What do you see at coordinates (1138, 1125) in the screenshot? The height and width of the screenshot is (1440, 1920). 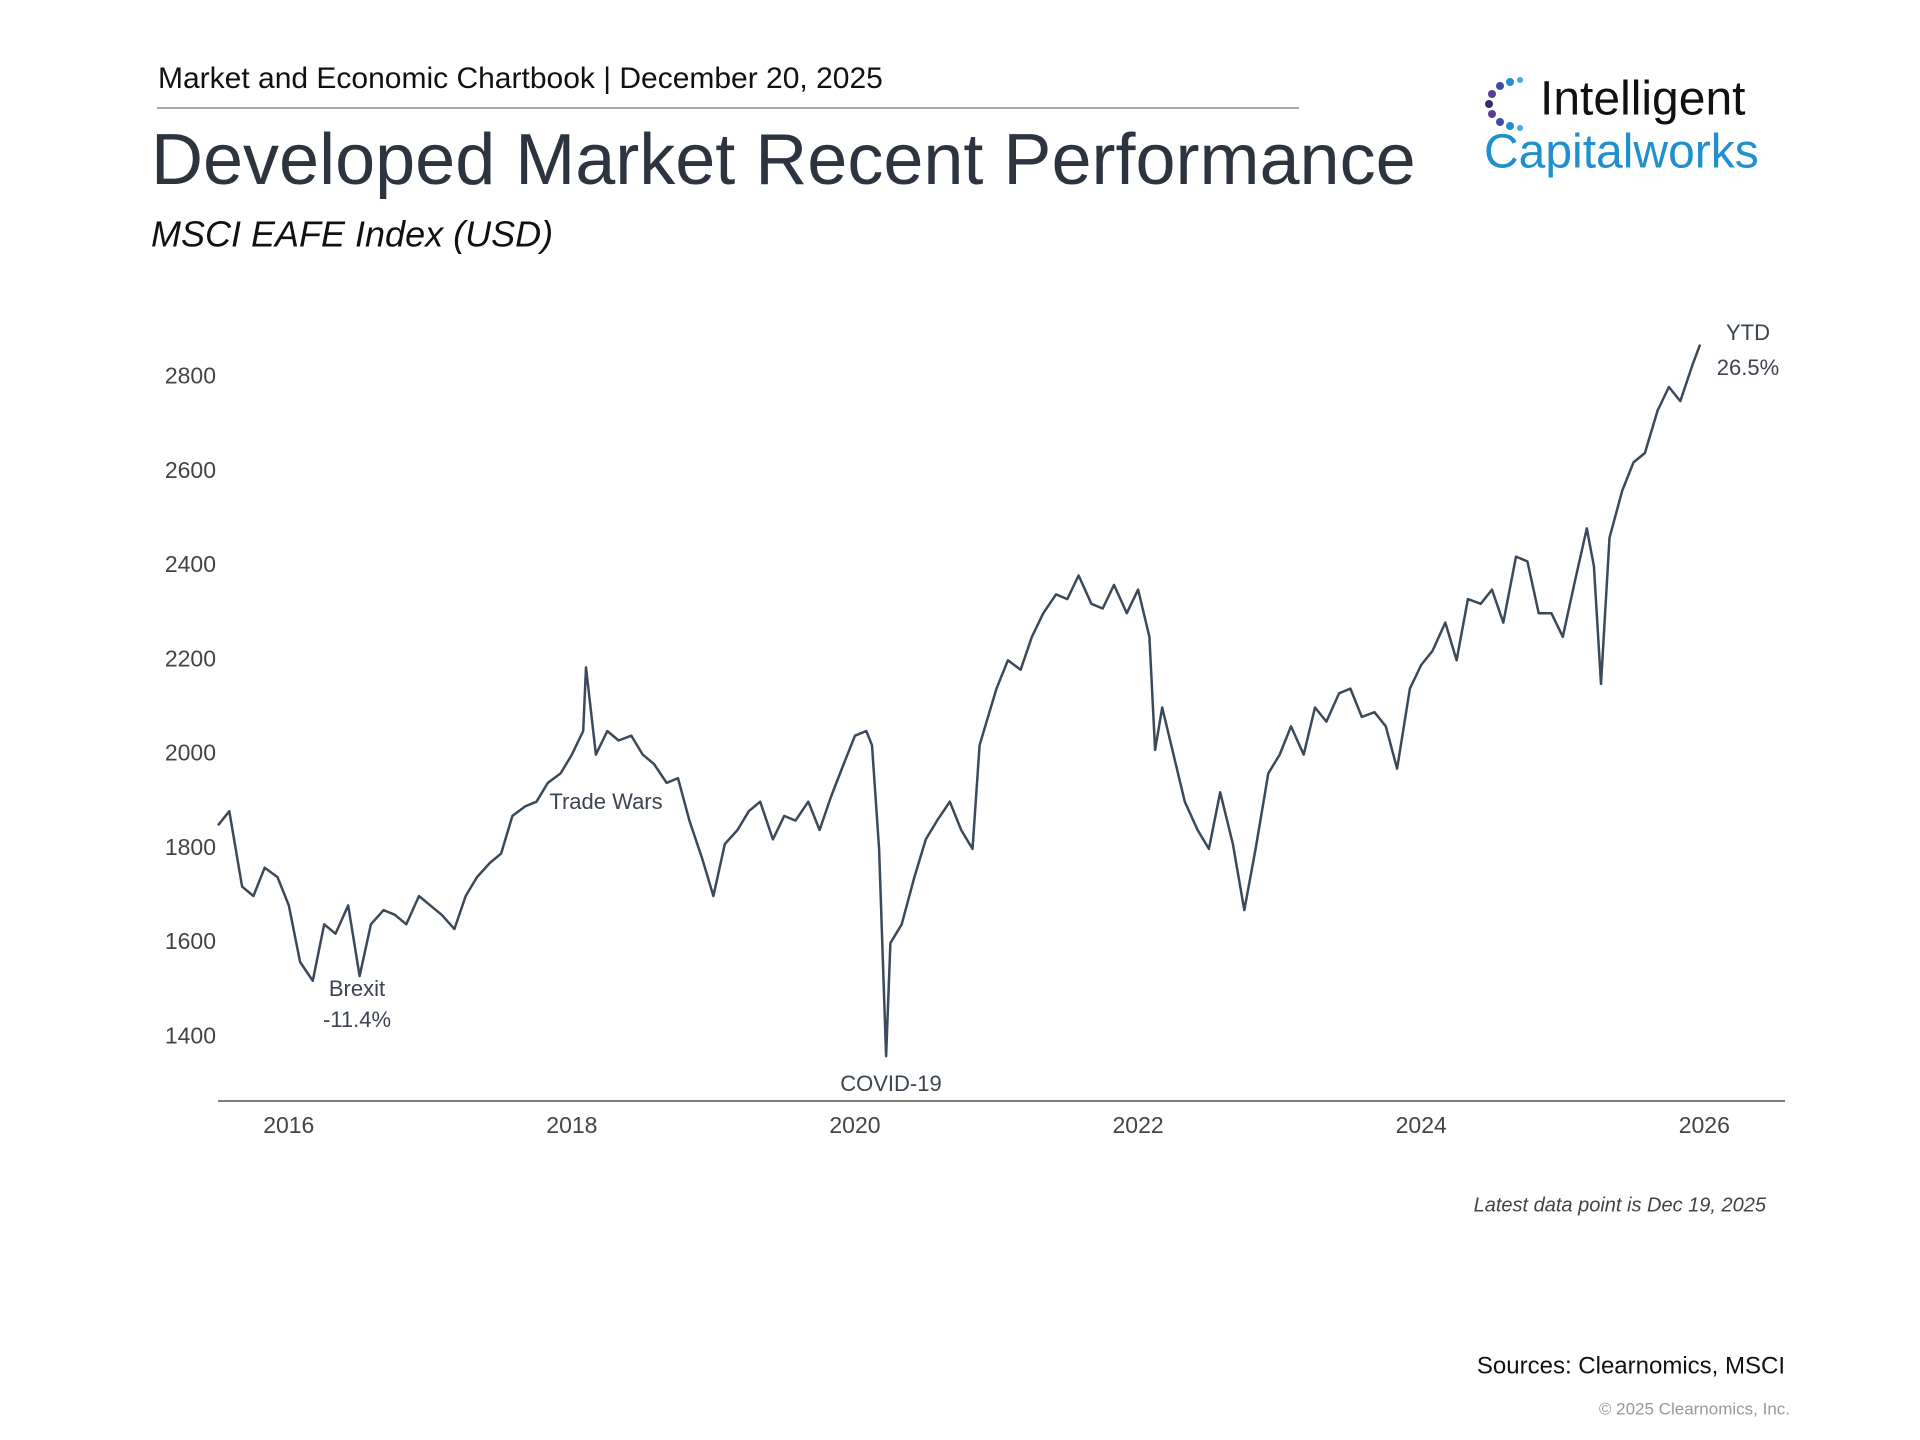 I see `x-tick-label: 2022` at bounding box center [1138, 1125].